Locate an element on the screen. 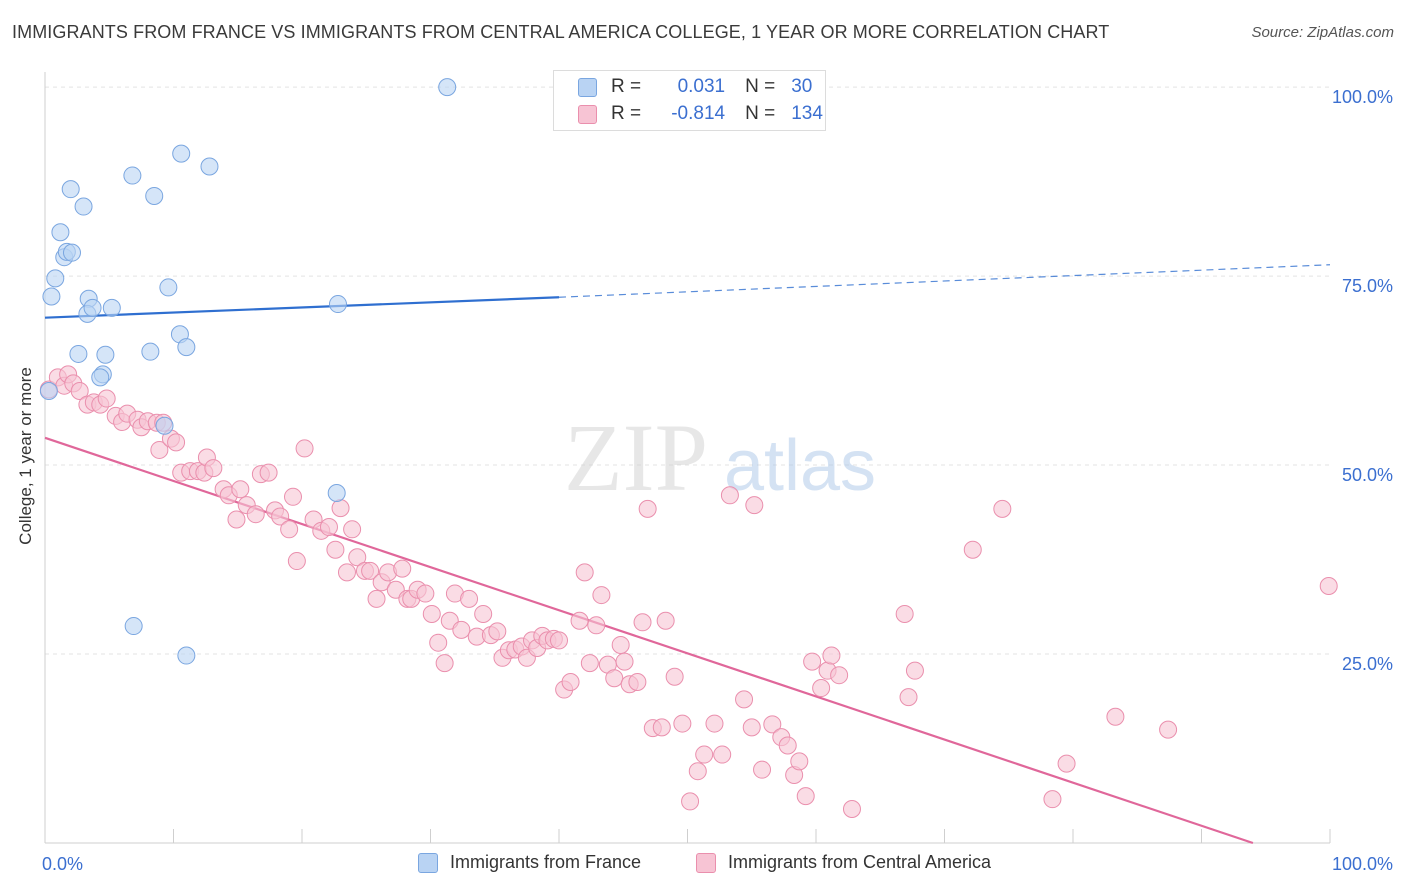  legend-item-central-america: Immigrants from Central America is located at coordinates (843, 862).